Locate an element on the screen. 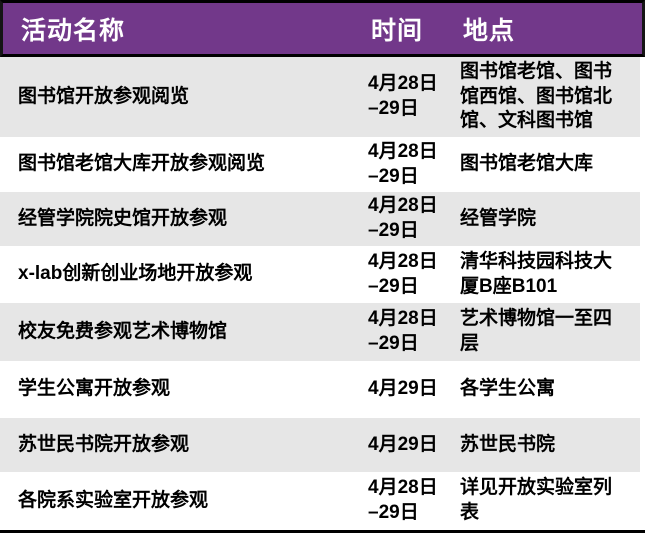 This screenshot has width=650, height=542. table-header-row: 活动名称 时间 地点 is located at coordinates (322, 28).